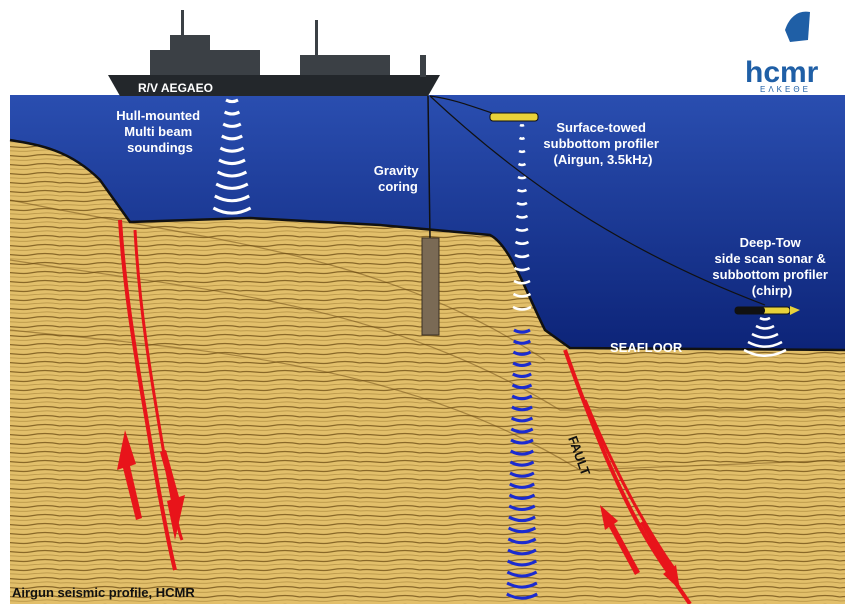 The width and height of the screenshot is (845, 604). I want to click on gravity-label: Gravity coring, so click(398, 178).